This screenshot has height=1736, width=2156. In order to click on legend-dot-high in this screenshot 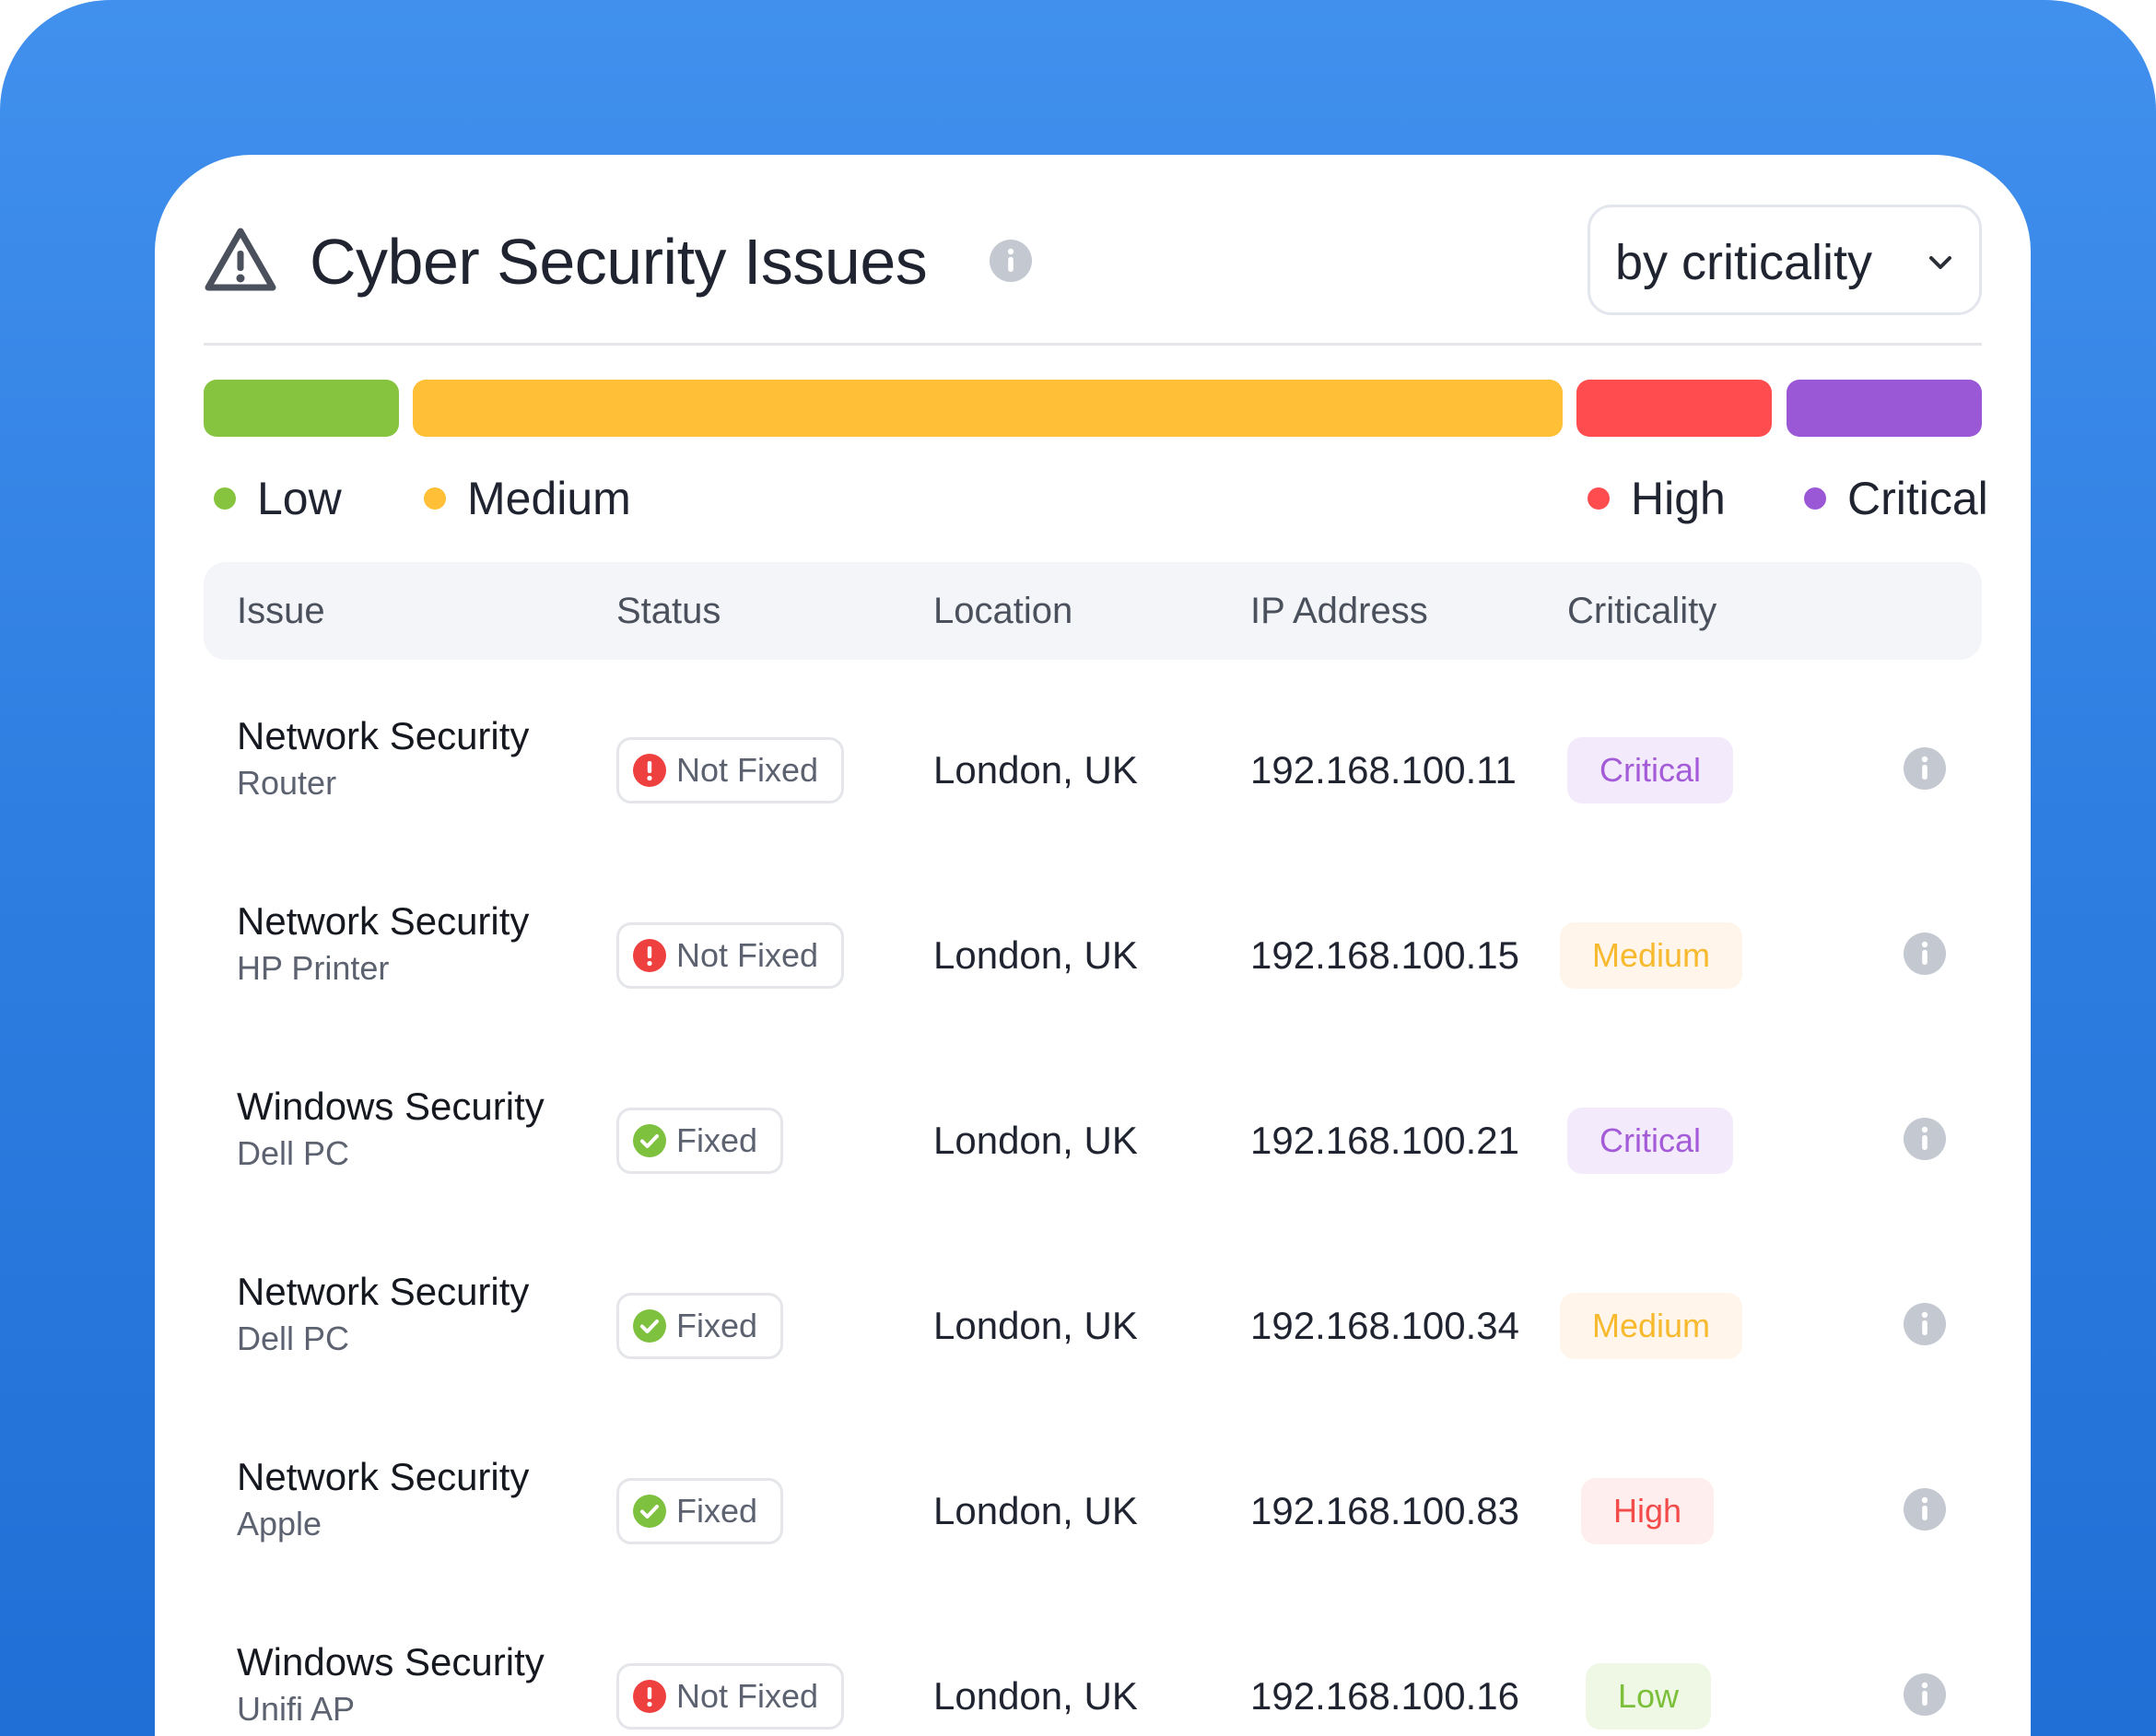, I will do `click(1599, 499)`.